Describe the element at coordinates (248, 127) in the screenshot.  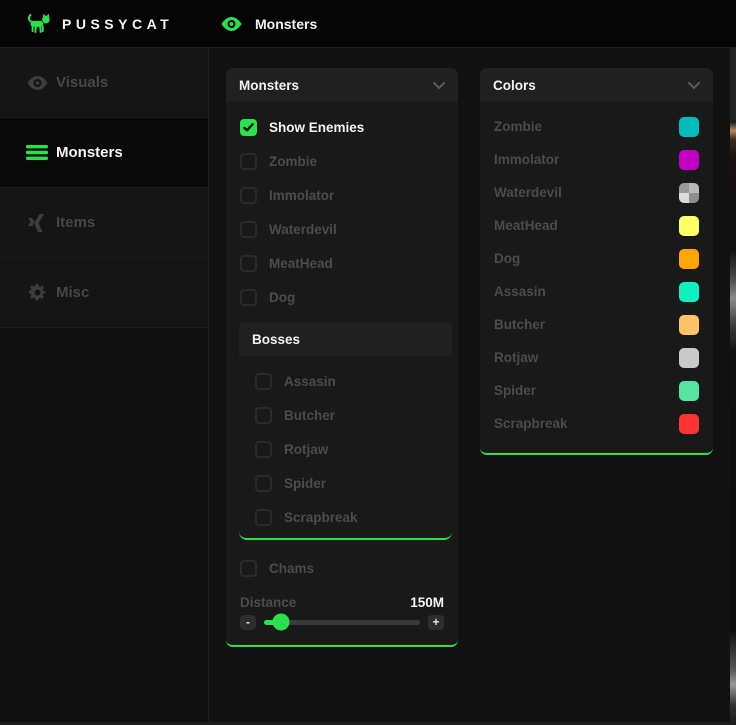
I see `show-enemies-checkbox` at that location.